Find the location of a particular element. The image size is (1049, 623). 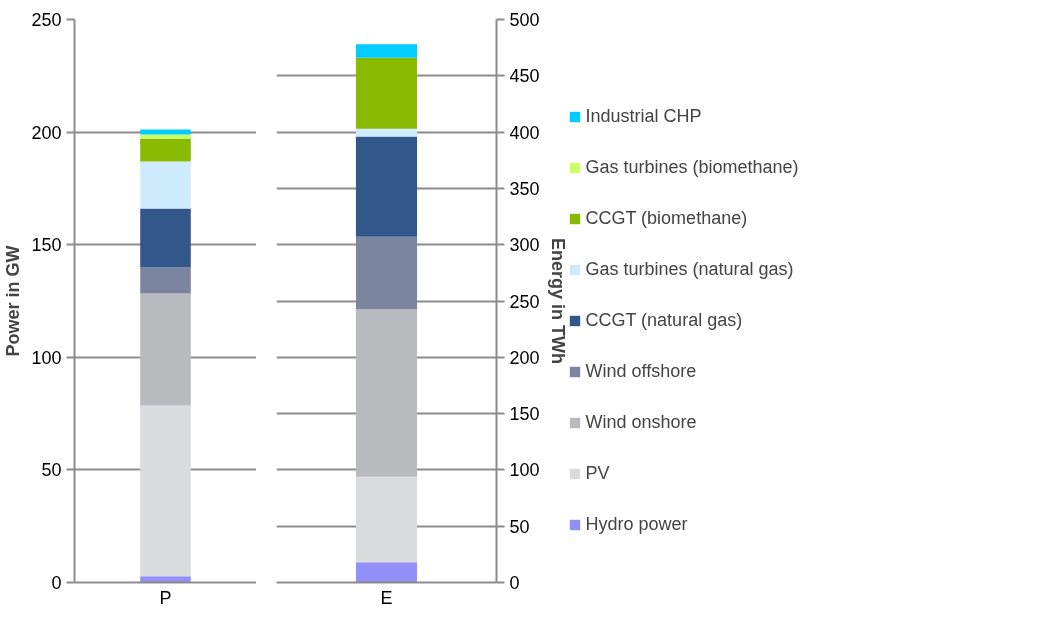

legend-label: Wind offshore is located at coordinates (641, 371).